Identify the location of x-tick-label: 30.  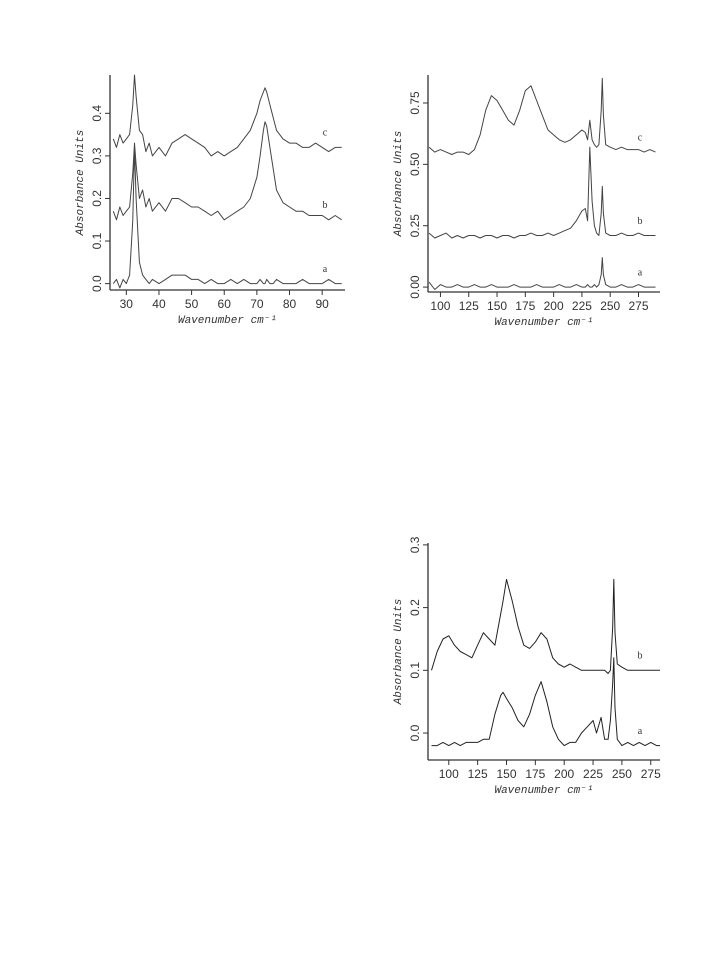
(127, 304).